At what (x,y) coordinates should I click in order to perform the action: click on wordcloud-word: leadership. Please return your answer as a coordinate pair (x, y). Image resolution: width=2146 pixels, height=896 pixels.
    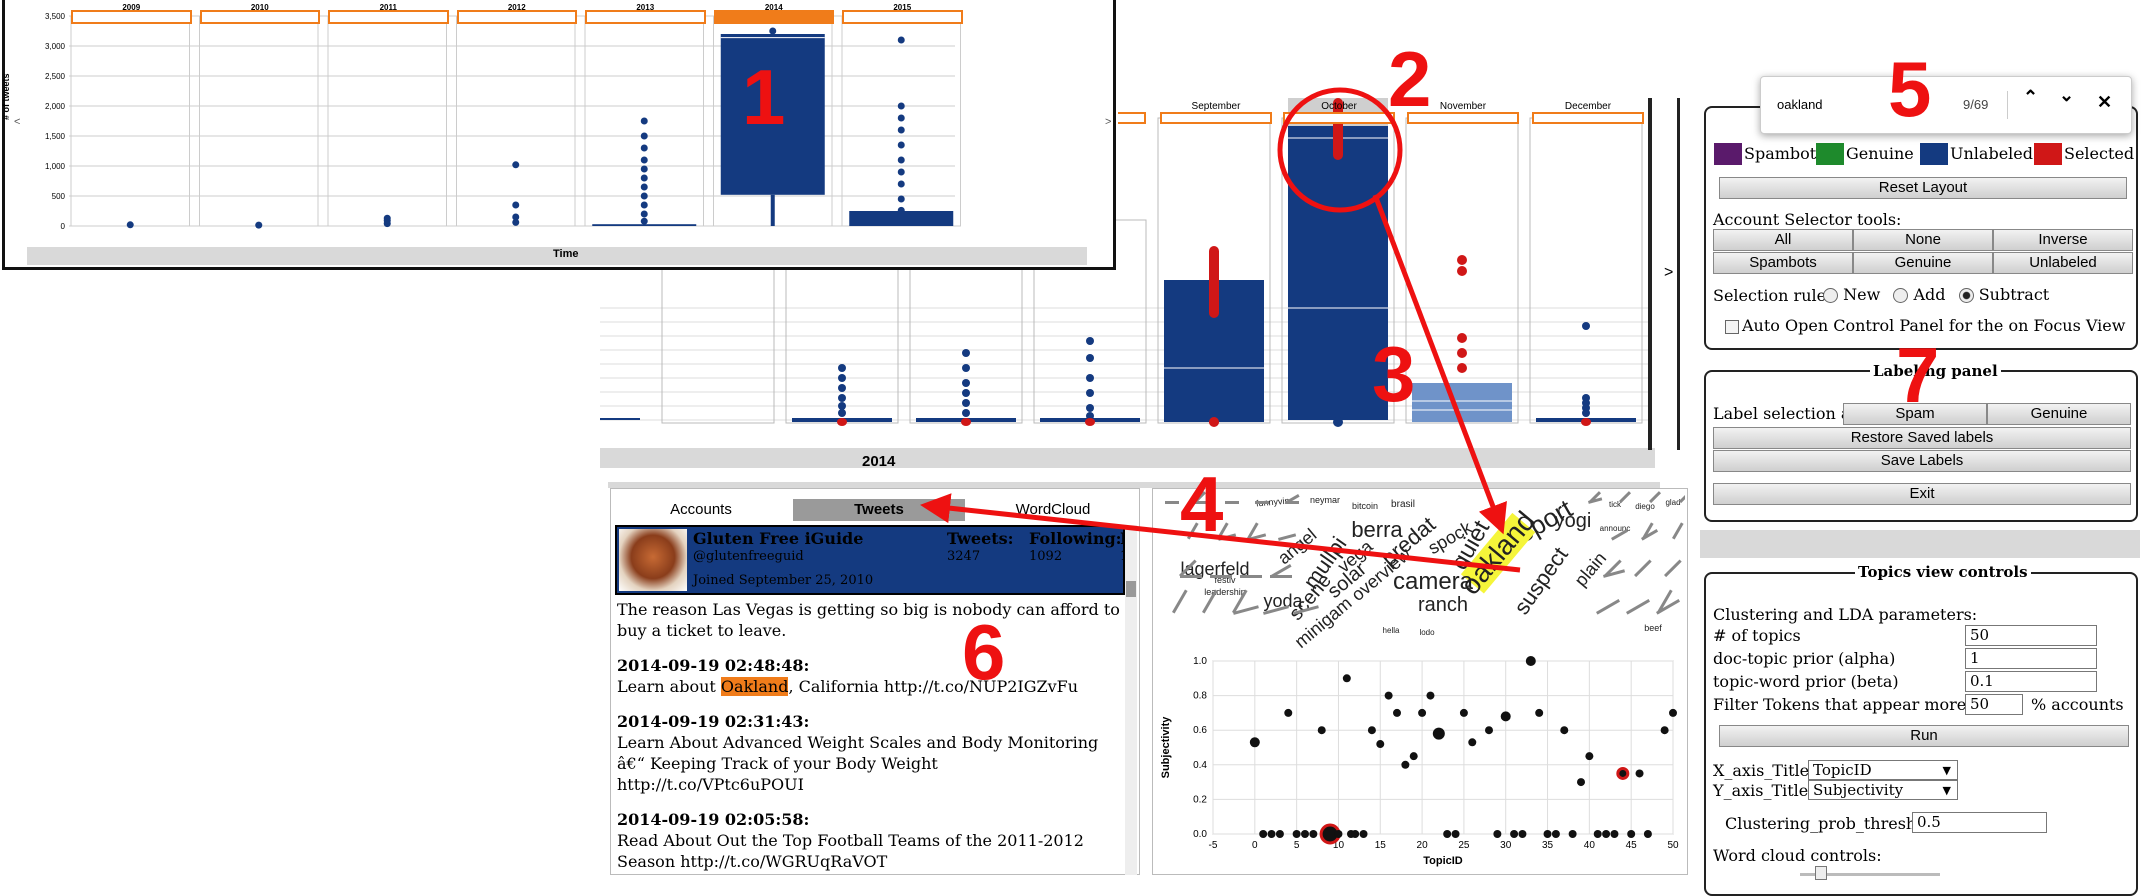
    Looking at the image, I should click on (1225, 592).